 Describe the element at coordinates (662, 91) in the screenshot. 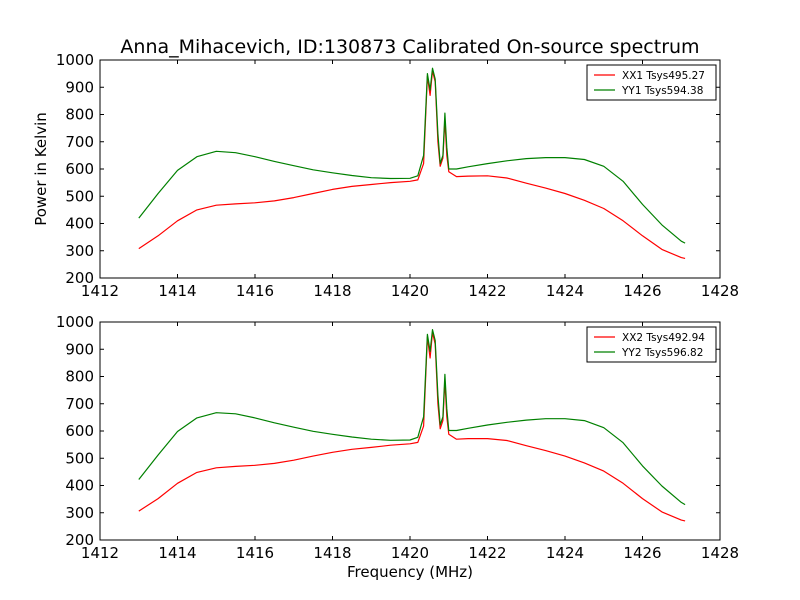

I see `legend-entry: YY1 Tsys594.38` at that location.